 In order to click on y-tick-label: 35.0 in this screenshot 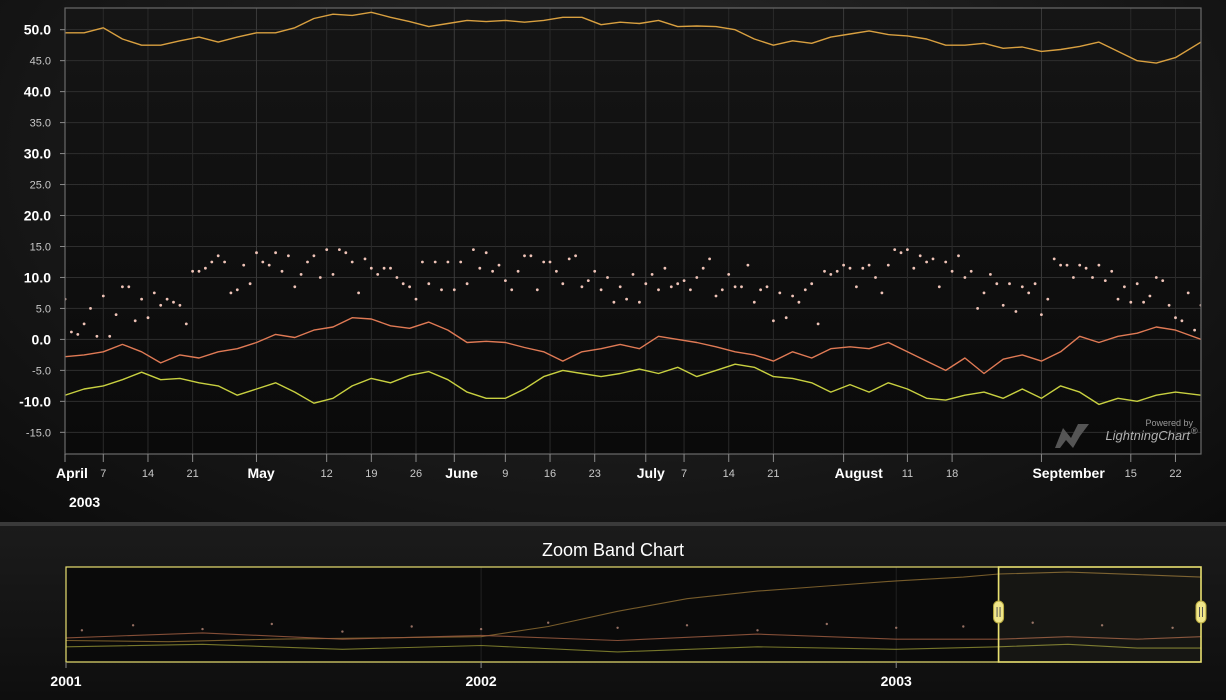, I will do `click(40, 124)`.